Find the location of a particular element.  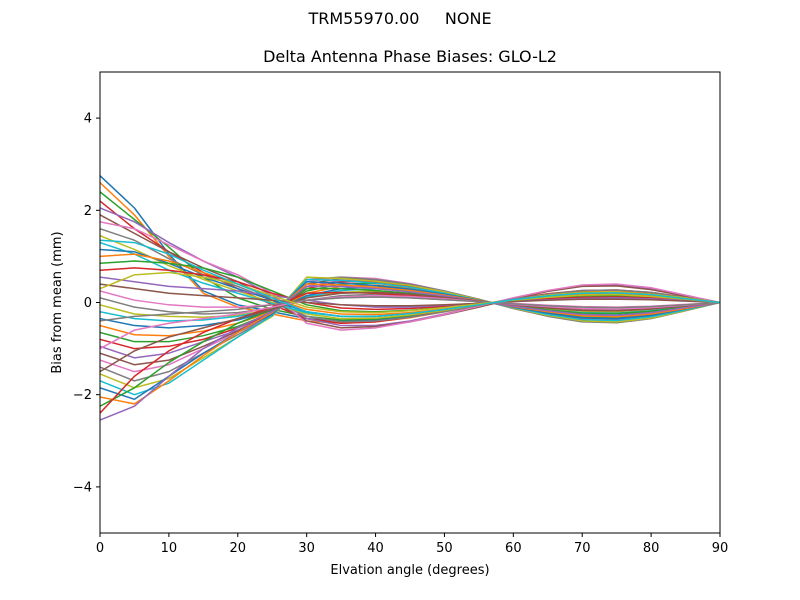

figure-suptitle: TRM55970.00 NONE is located at coordinates (400, 18).